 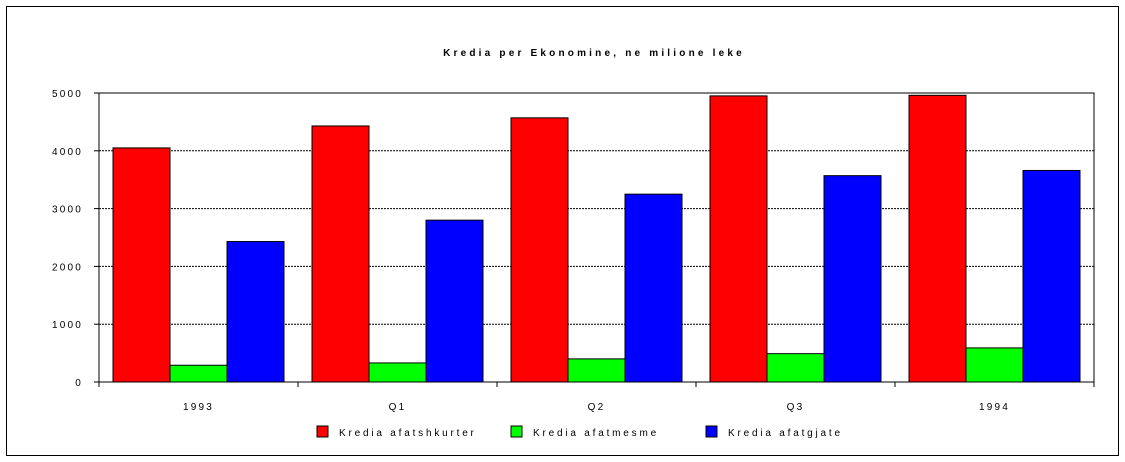 I want to click on x-tick-label: Q3, so click(x=796, y=407).